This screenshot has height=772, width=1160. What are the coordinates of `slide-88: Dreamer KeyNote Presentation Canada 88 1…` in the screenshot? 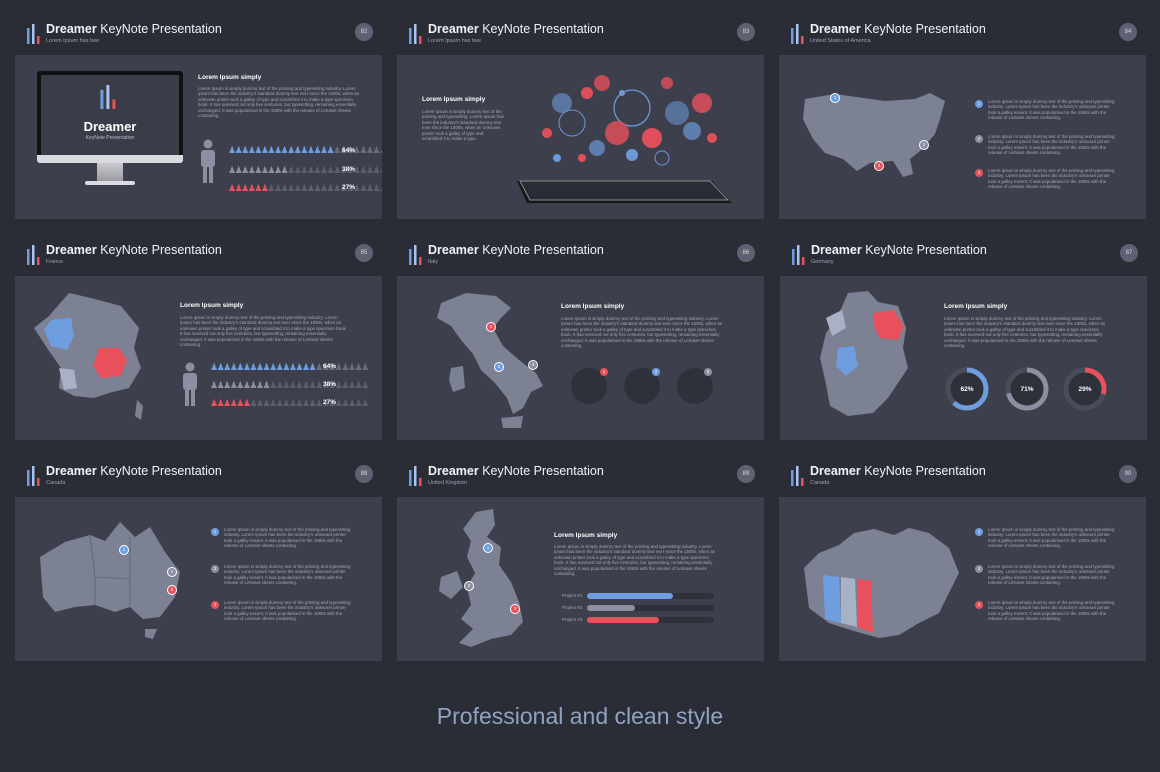 It's located at (198, 558).